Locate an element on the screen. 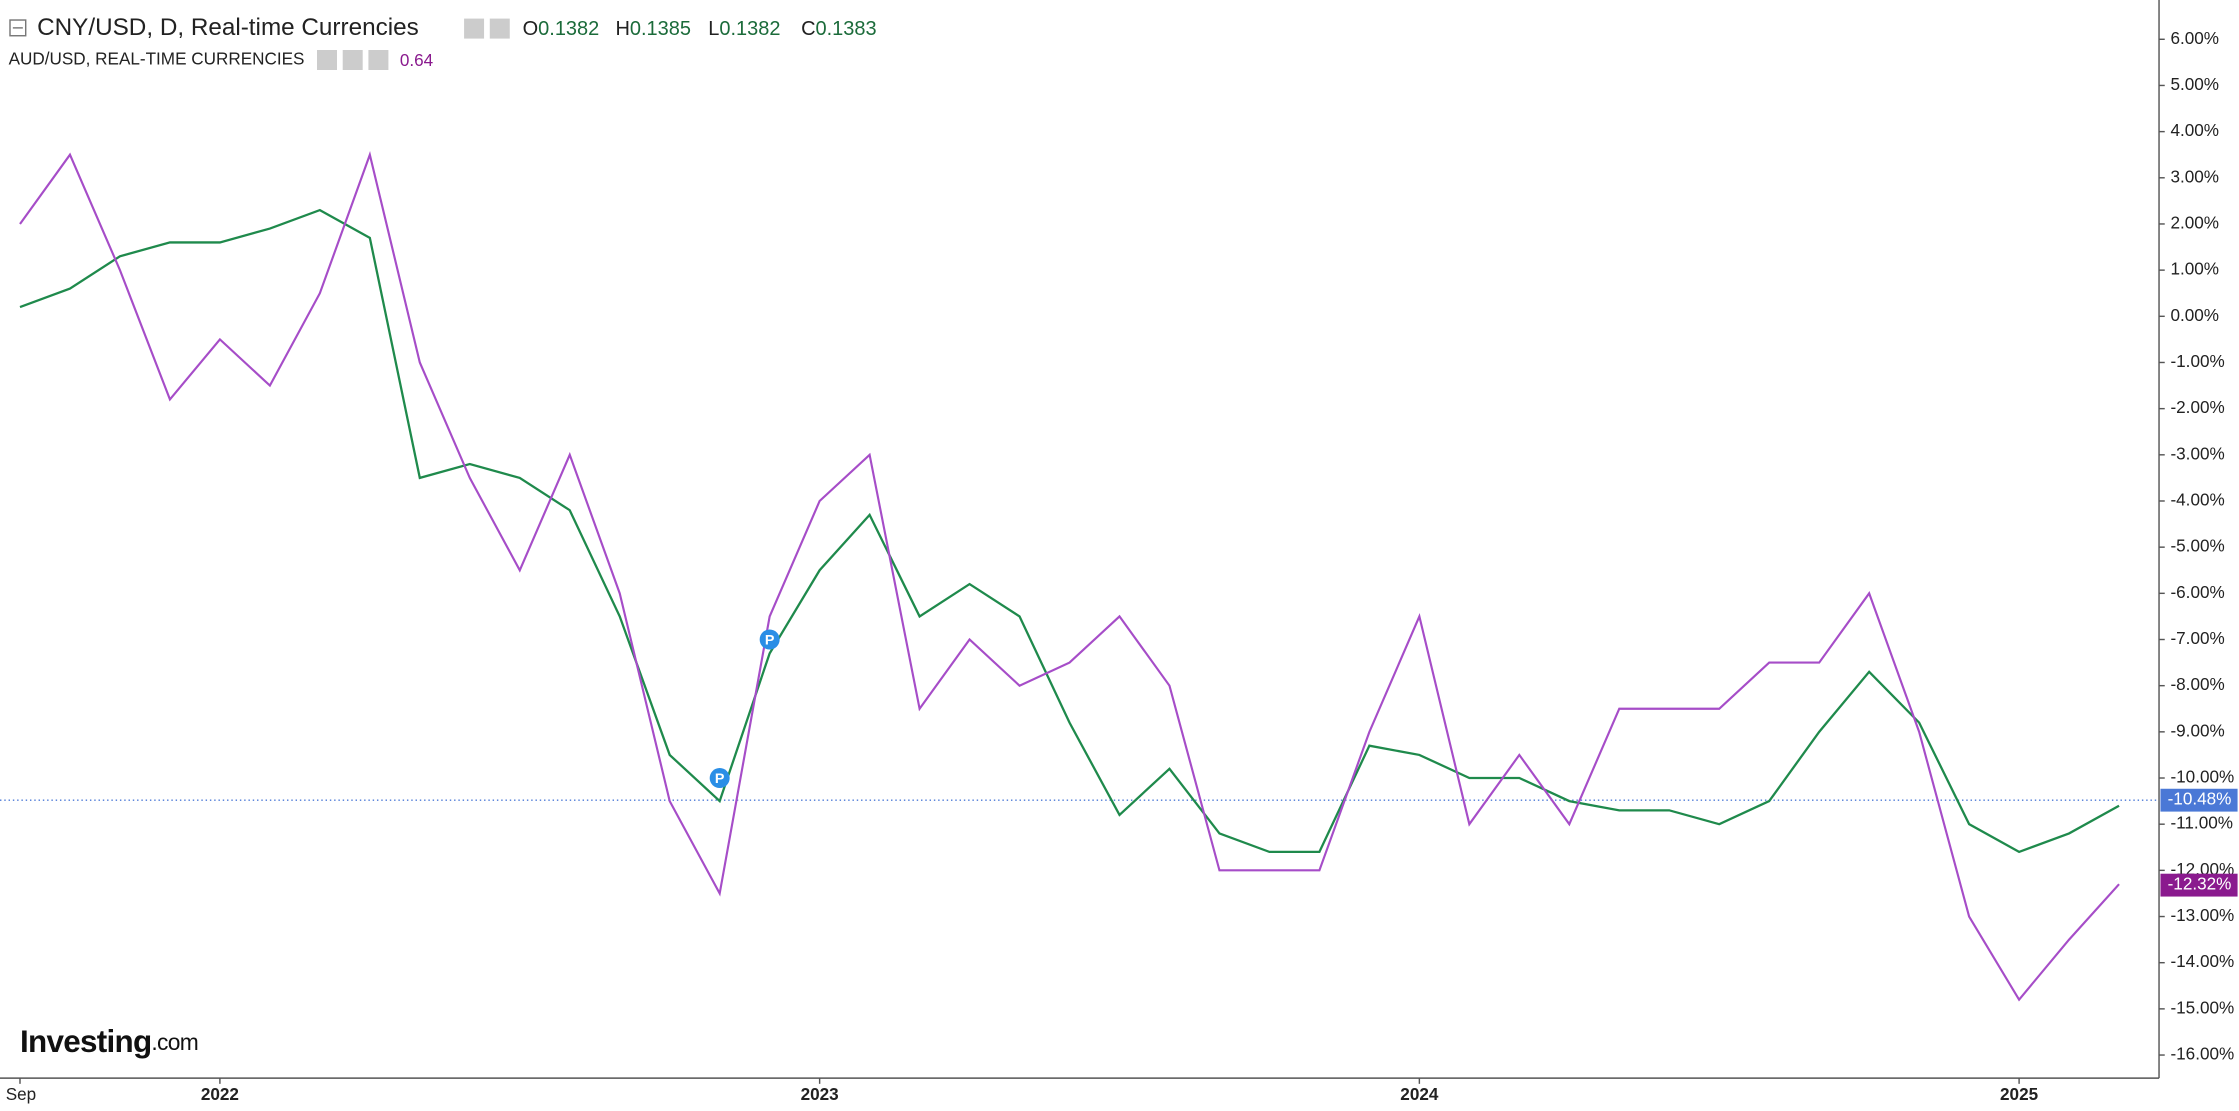 This screenshot has width=2239, height=1111. y-tick-label: -16.00% is located at coordinates (2202, 1054).